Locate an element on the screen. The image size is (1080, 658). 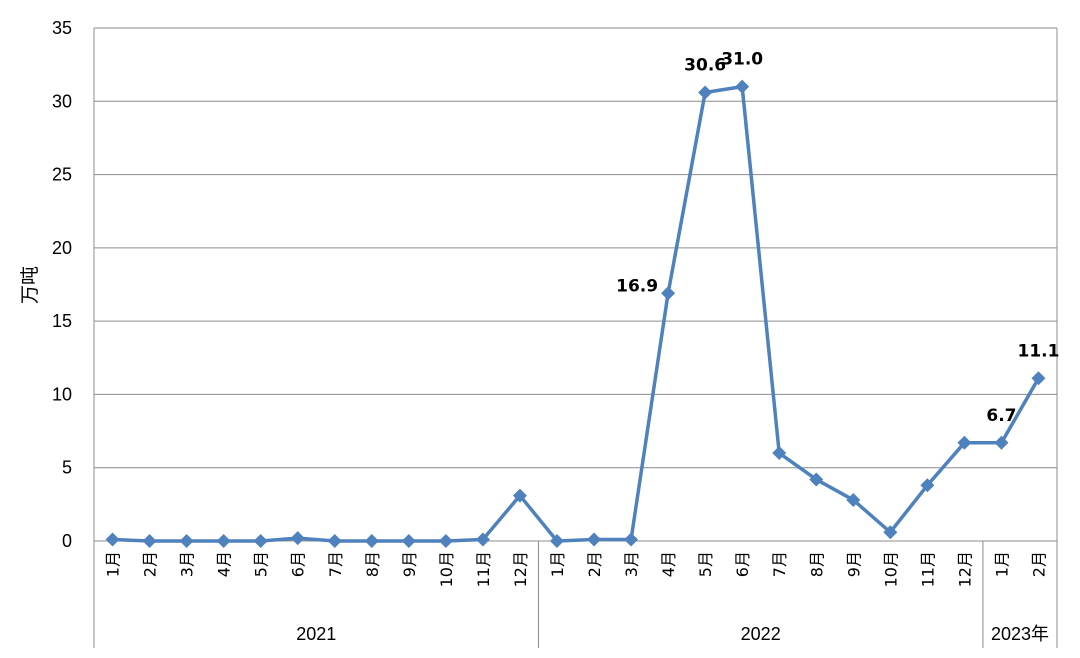
y-tick-label: 20 is located at coordinates (62, 248).